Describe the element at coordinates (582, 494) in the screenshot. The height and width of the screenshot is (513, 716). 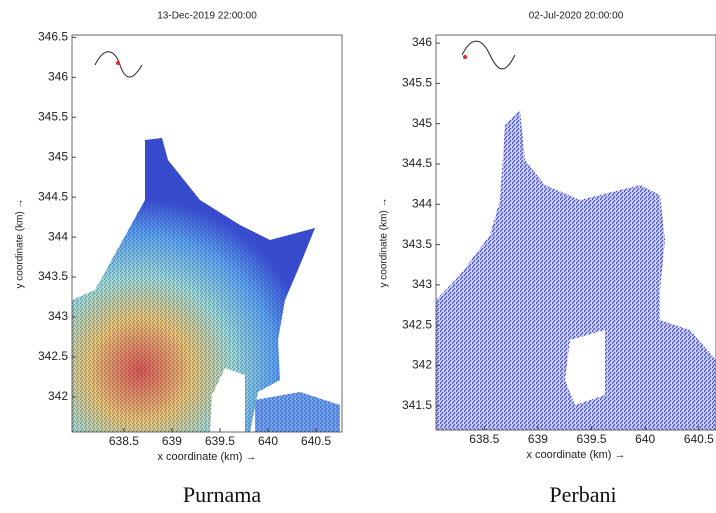
I see `caption: Perbani` at that location.